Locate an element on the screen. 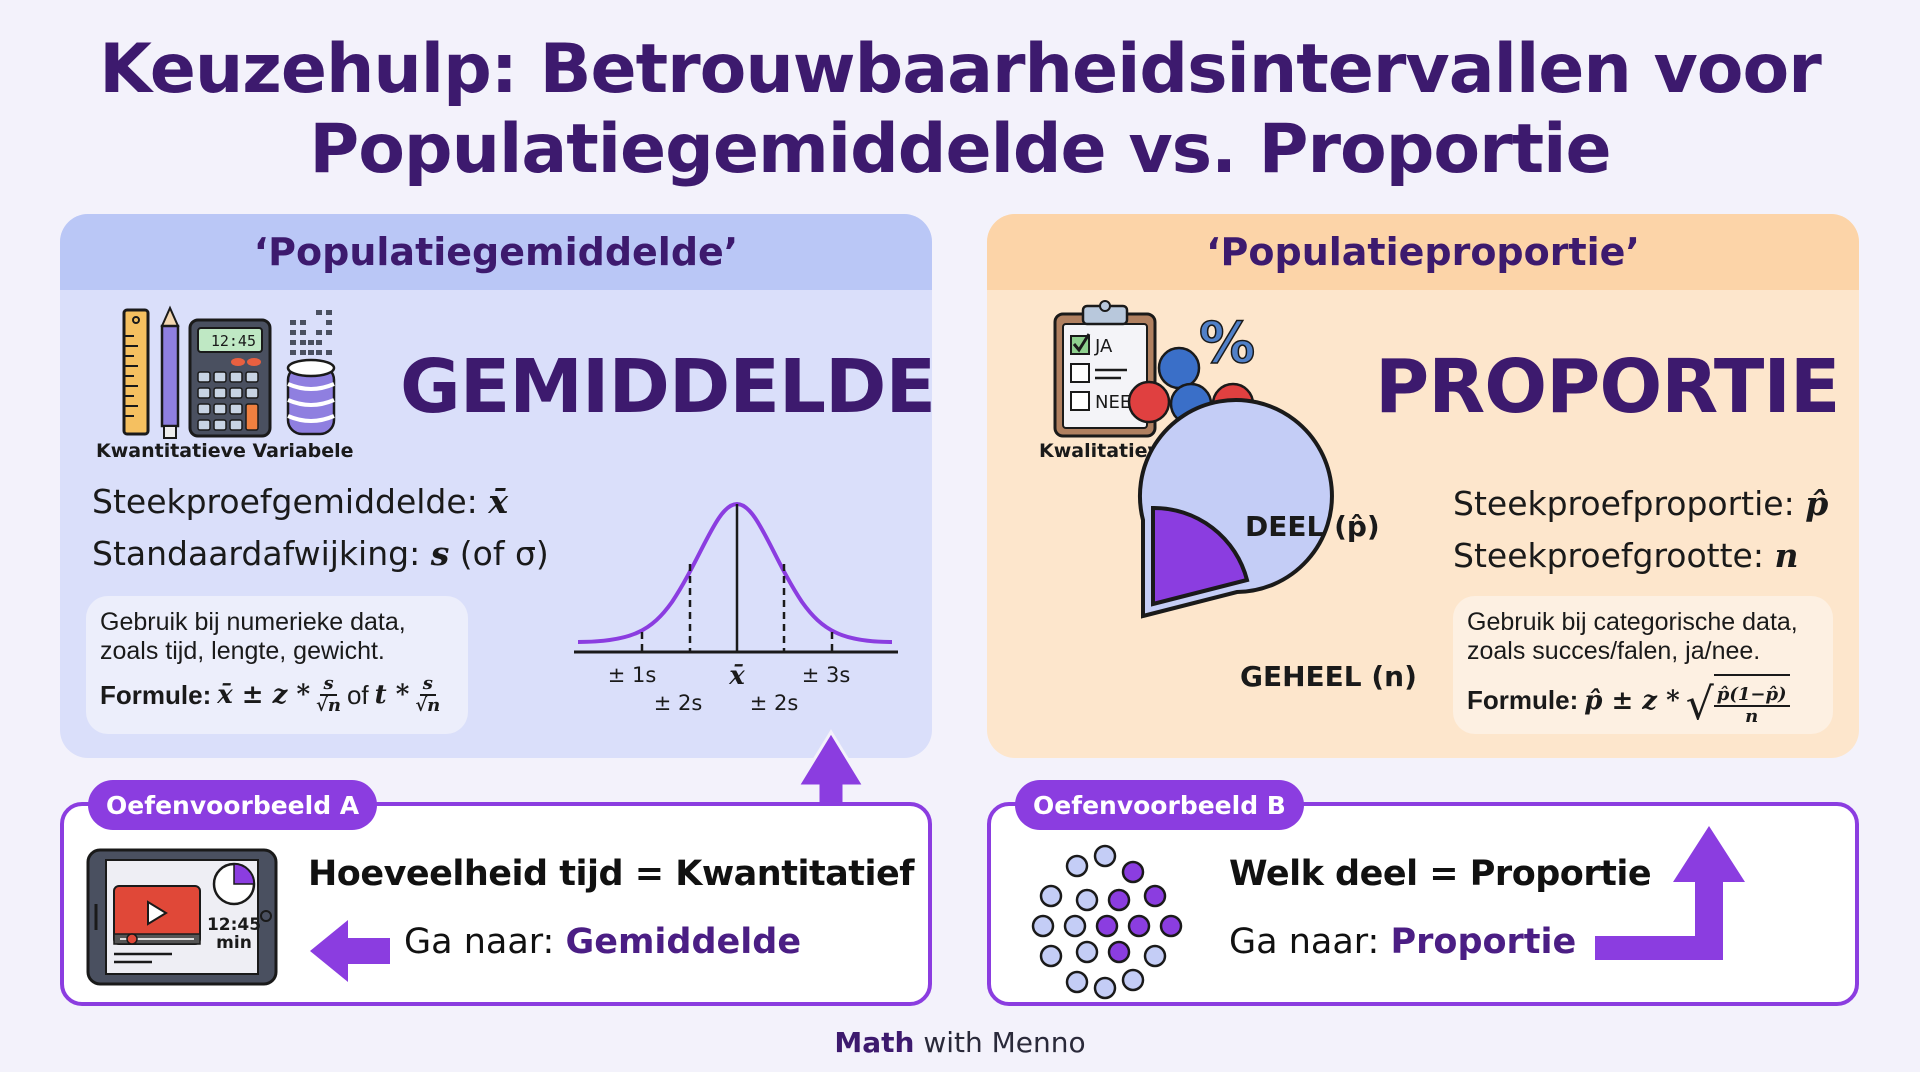 The width and height of the screenshot is (1920, 1072). mean-keyword: GEMIDDELDE is located at coordinates (666, 387).